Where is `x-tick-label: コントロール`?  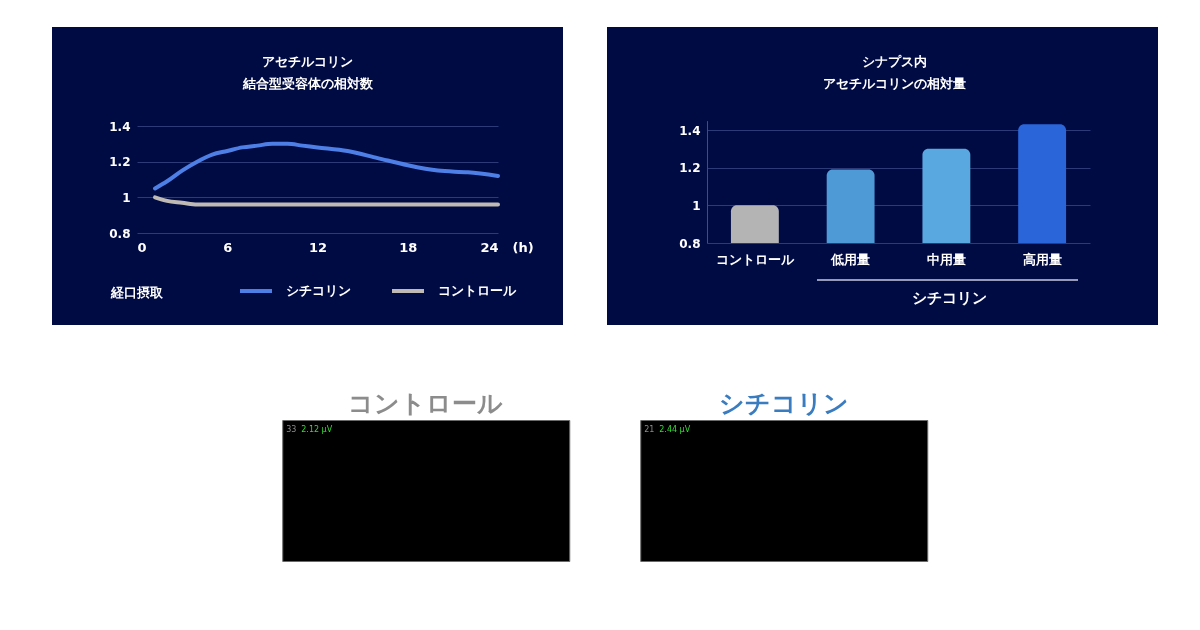
x-tick-label: コントロール is located at coordinates (755, 259).